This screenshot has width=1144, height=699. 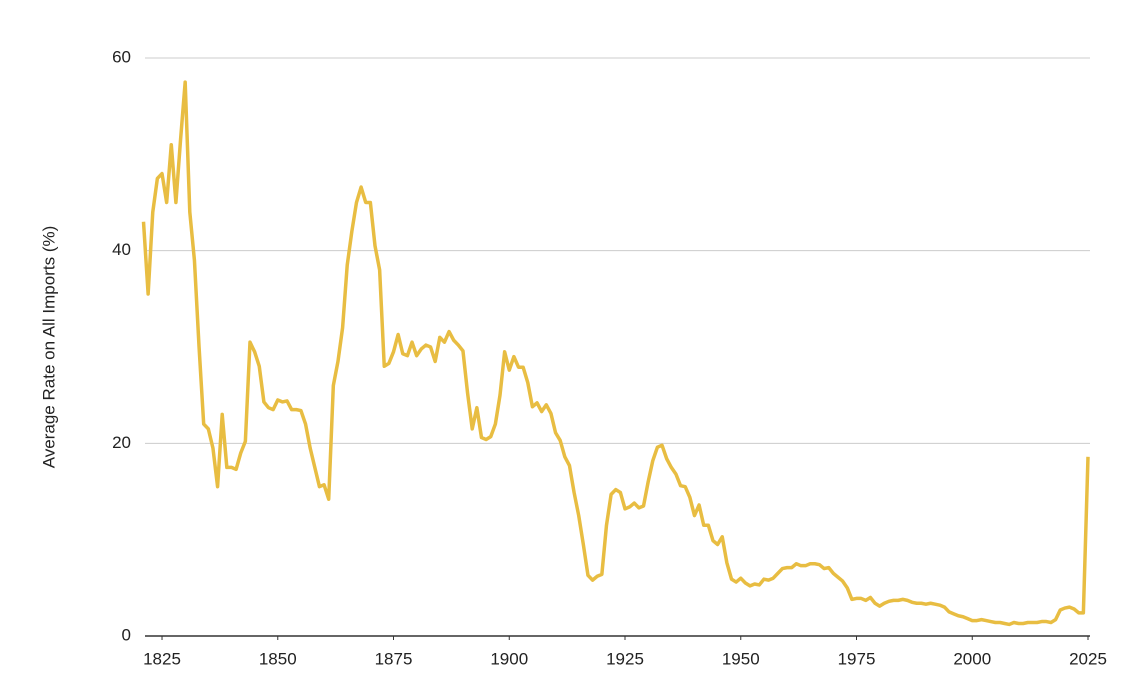 I want to click on x-tick-label: 1950, so click(x=741, y=658).